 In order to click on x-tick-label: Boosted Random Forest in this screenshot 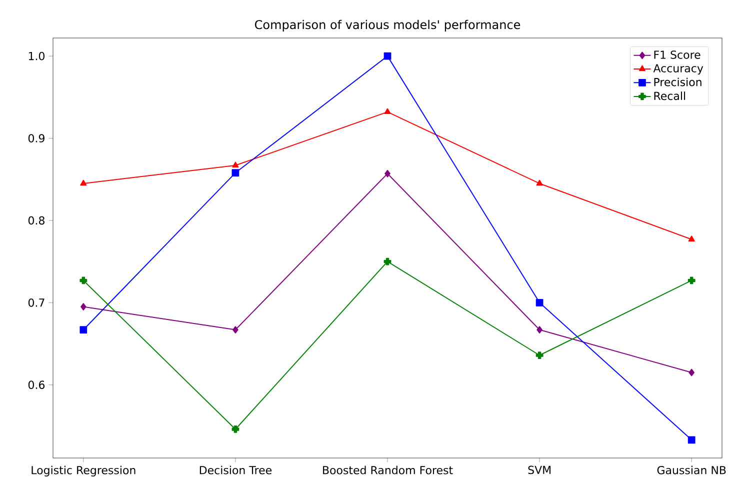, I will do `click(388, 470)`.